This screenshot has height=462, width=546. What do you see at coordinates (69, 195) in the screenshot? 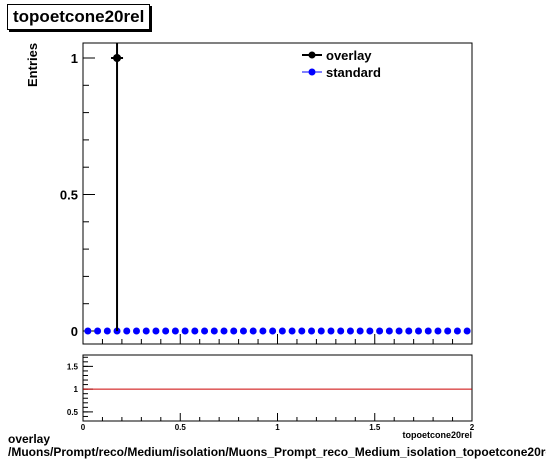
I see `y-tick-label: 0.5` at bounding box center [69, 195].